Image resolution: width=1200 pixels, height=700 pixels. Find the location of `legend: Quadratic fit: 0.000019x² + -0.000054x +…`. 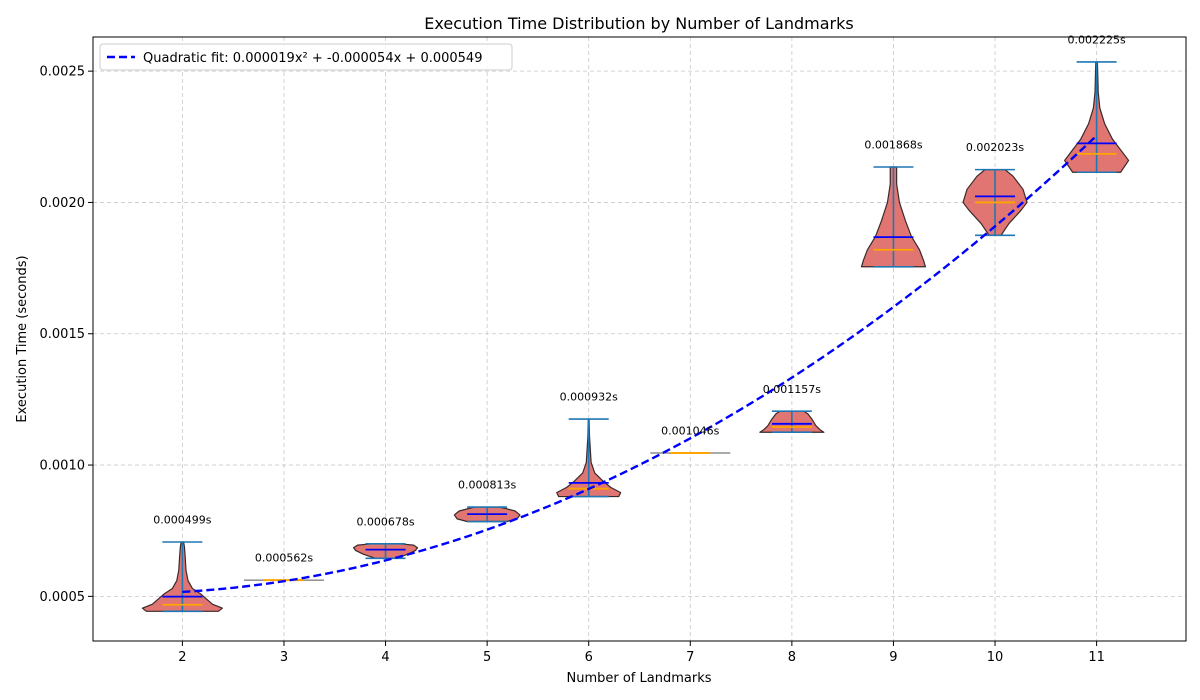

legend: Quadratic fit: 0.000019x² + -0.000054x +… is located at coordinates (306, 57).